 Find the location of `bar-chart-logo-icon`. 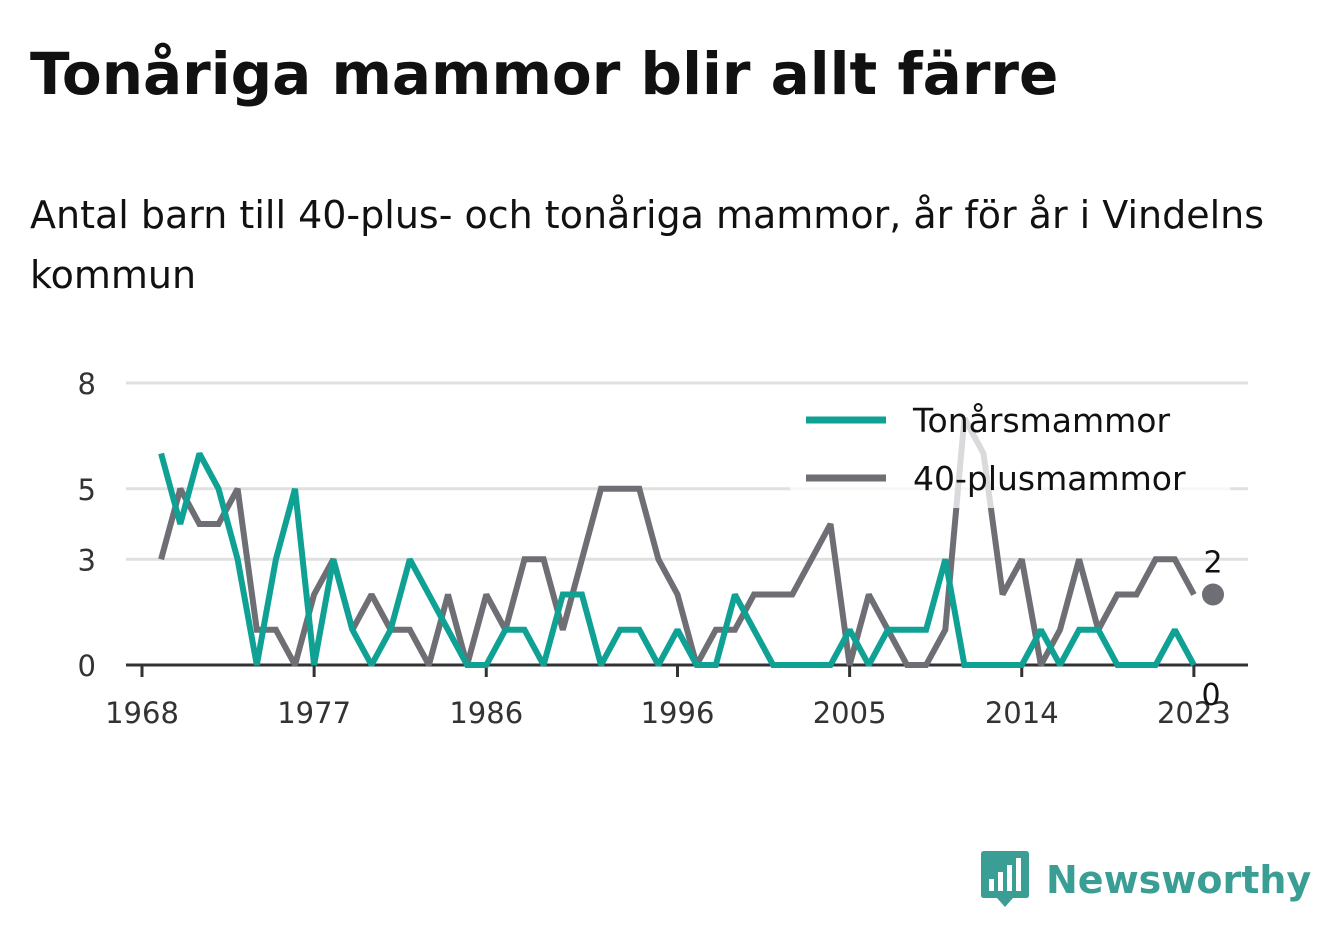

bar-chart-logo-icon is located at coordinates (1005, 879).